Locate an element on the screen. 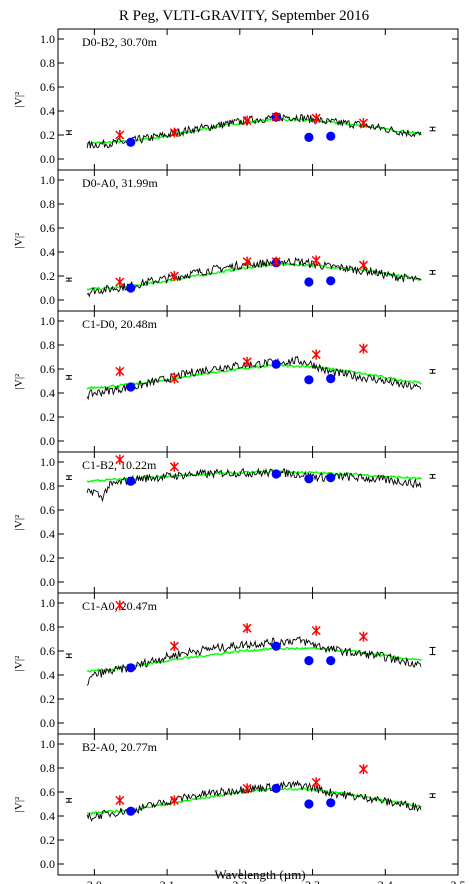 Image resolution: width=474 pixels, height=884 pixels. baseline-label: D0-B2, 30.70m is located at coordinates (120, 42).